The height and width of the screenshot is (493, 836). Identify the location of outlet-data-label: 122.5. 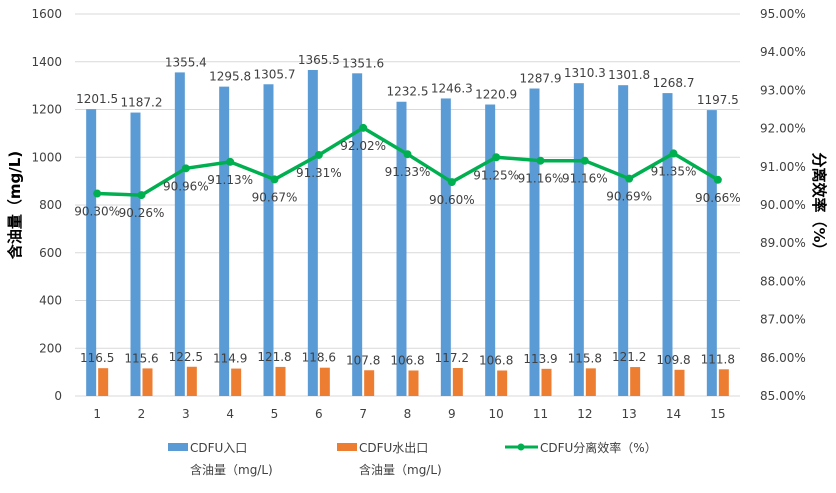
(186, 357).